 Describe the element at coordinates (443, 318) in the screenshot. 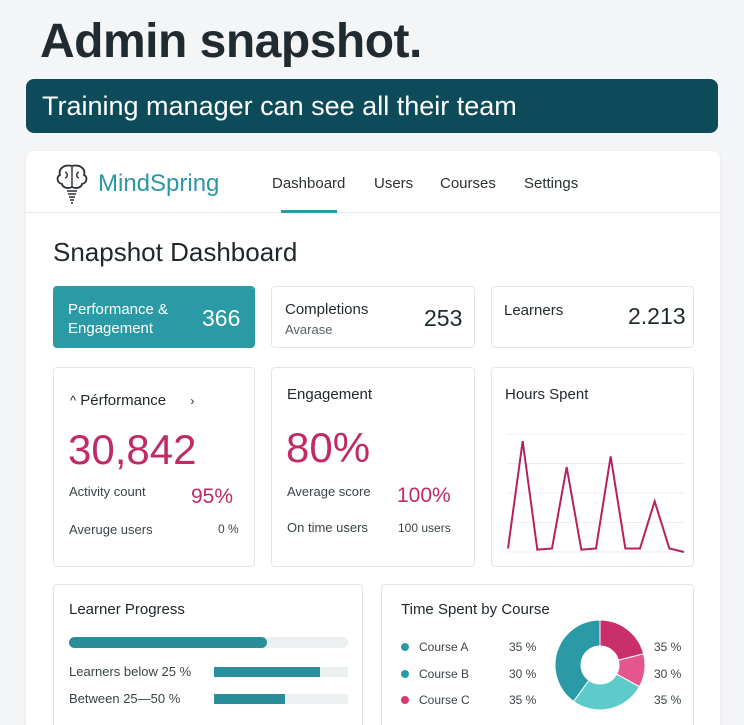

I see `stat-value: 253` at that location.